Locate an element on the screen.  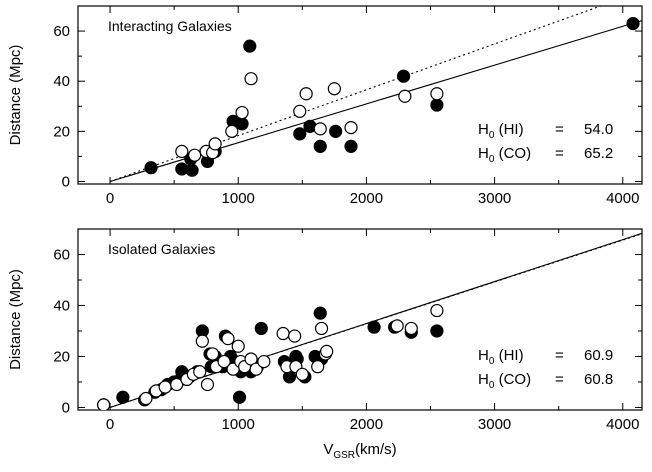
h0-value: 60.9 is located at coordinates (598, 355).